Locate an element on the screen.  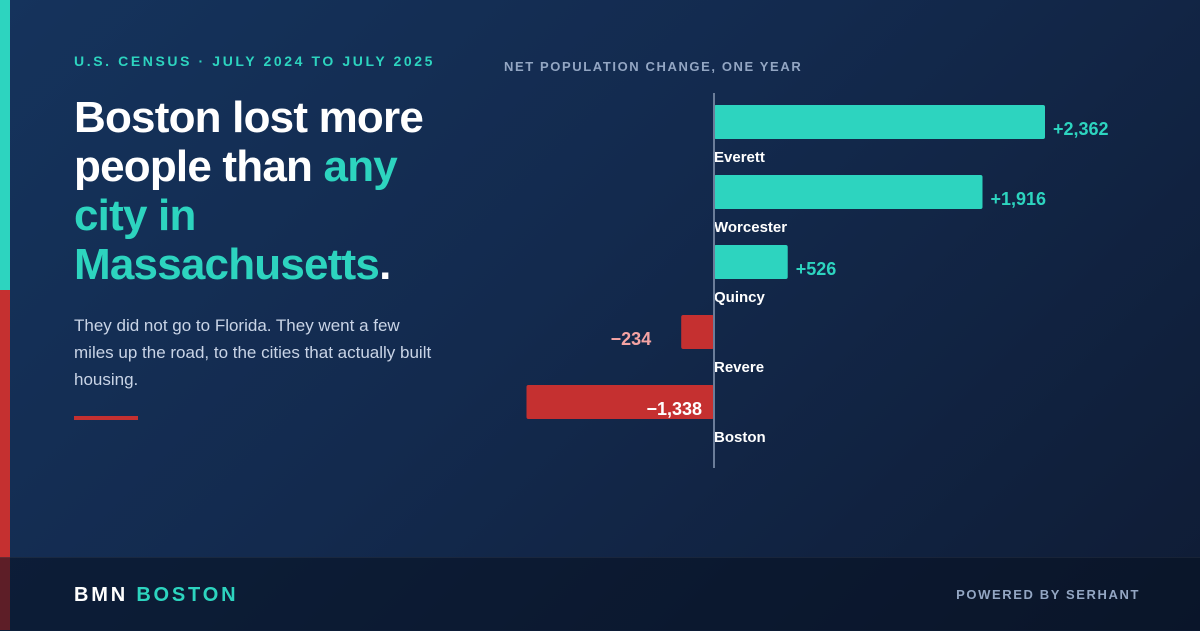
value-label-boston: −1,338 is located at coordinates (674, 409).